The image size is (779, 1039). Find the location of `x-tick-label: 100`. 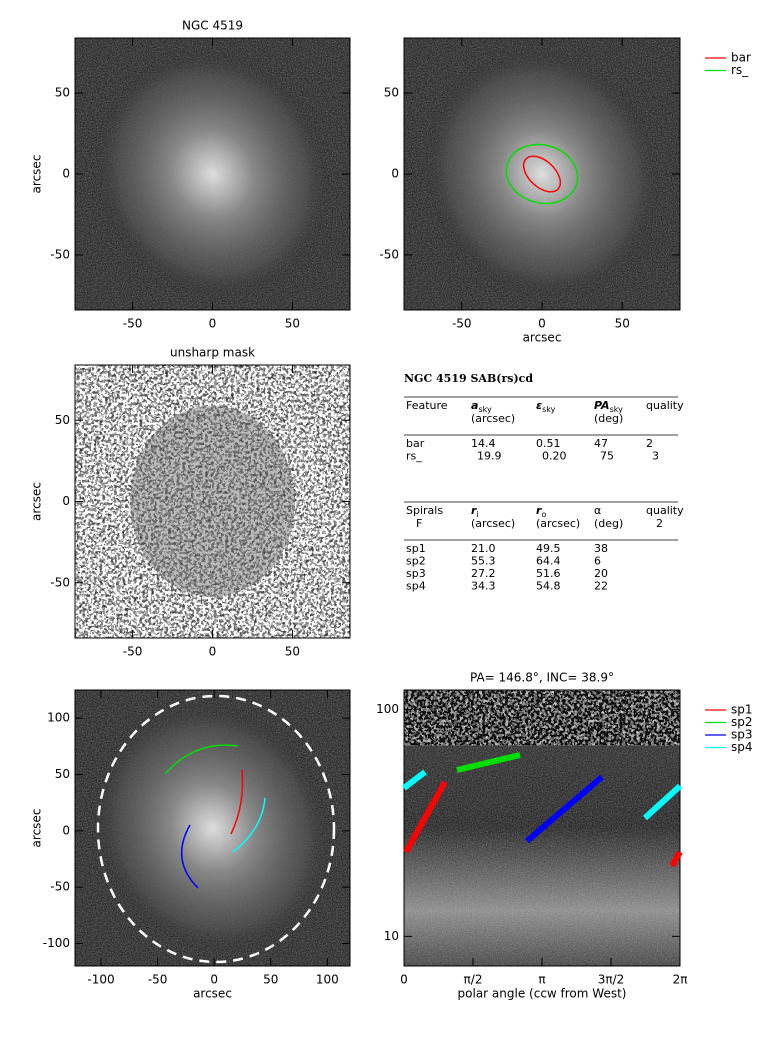

x-tick-label: 100 is located at coordinates (327, 980).